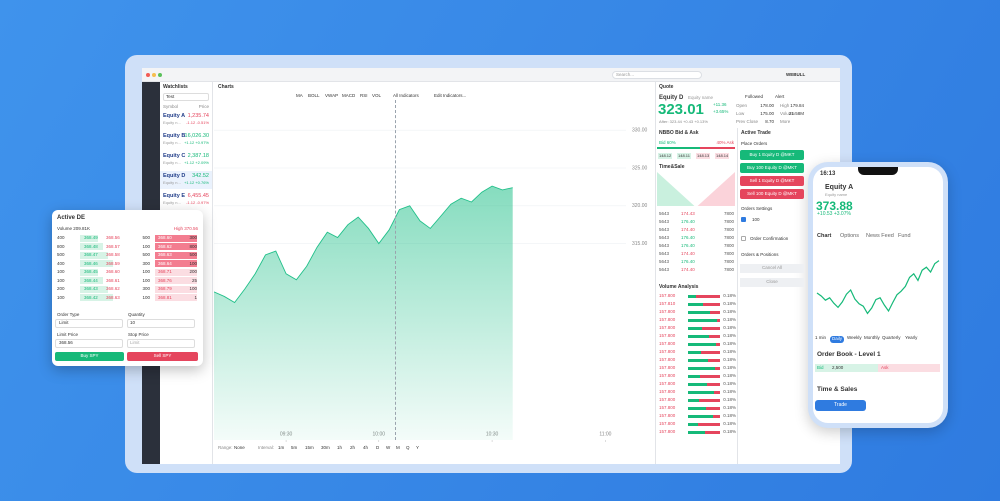  What do you see at coordinates (174, 136) in the screenshot?
I see `symbol: Equity B` at bounding box center [174, 136].